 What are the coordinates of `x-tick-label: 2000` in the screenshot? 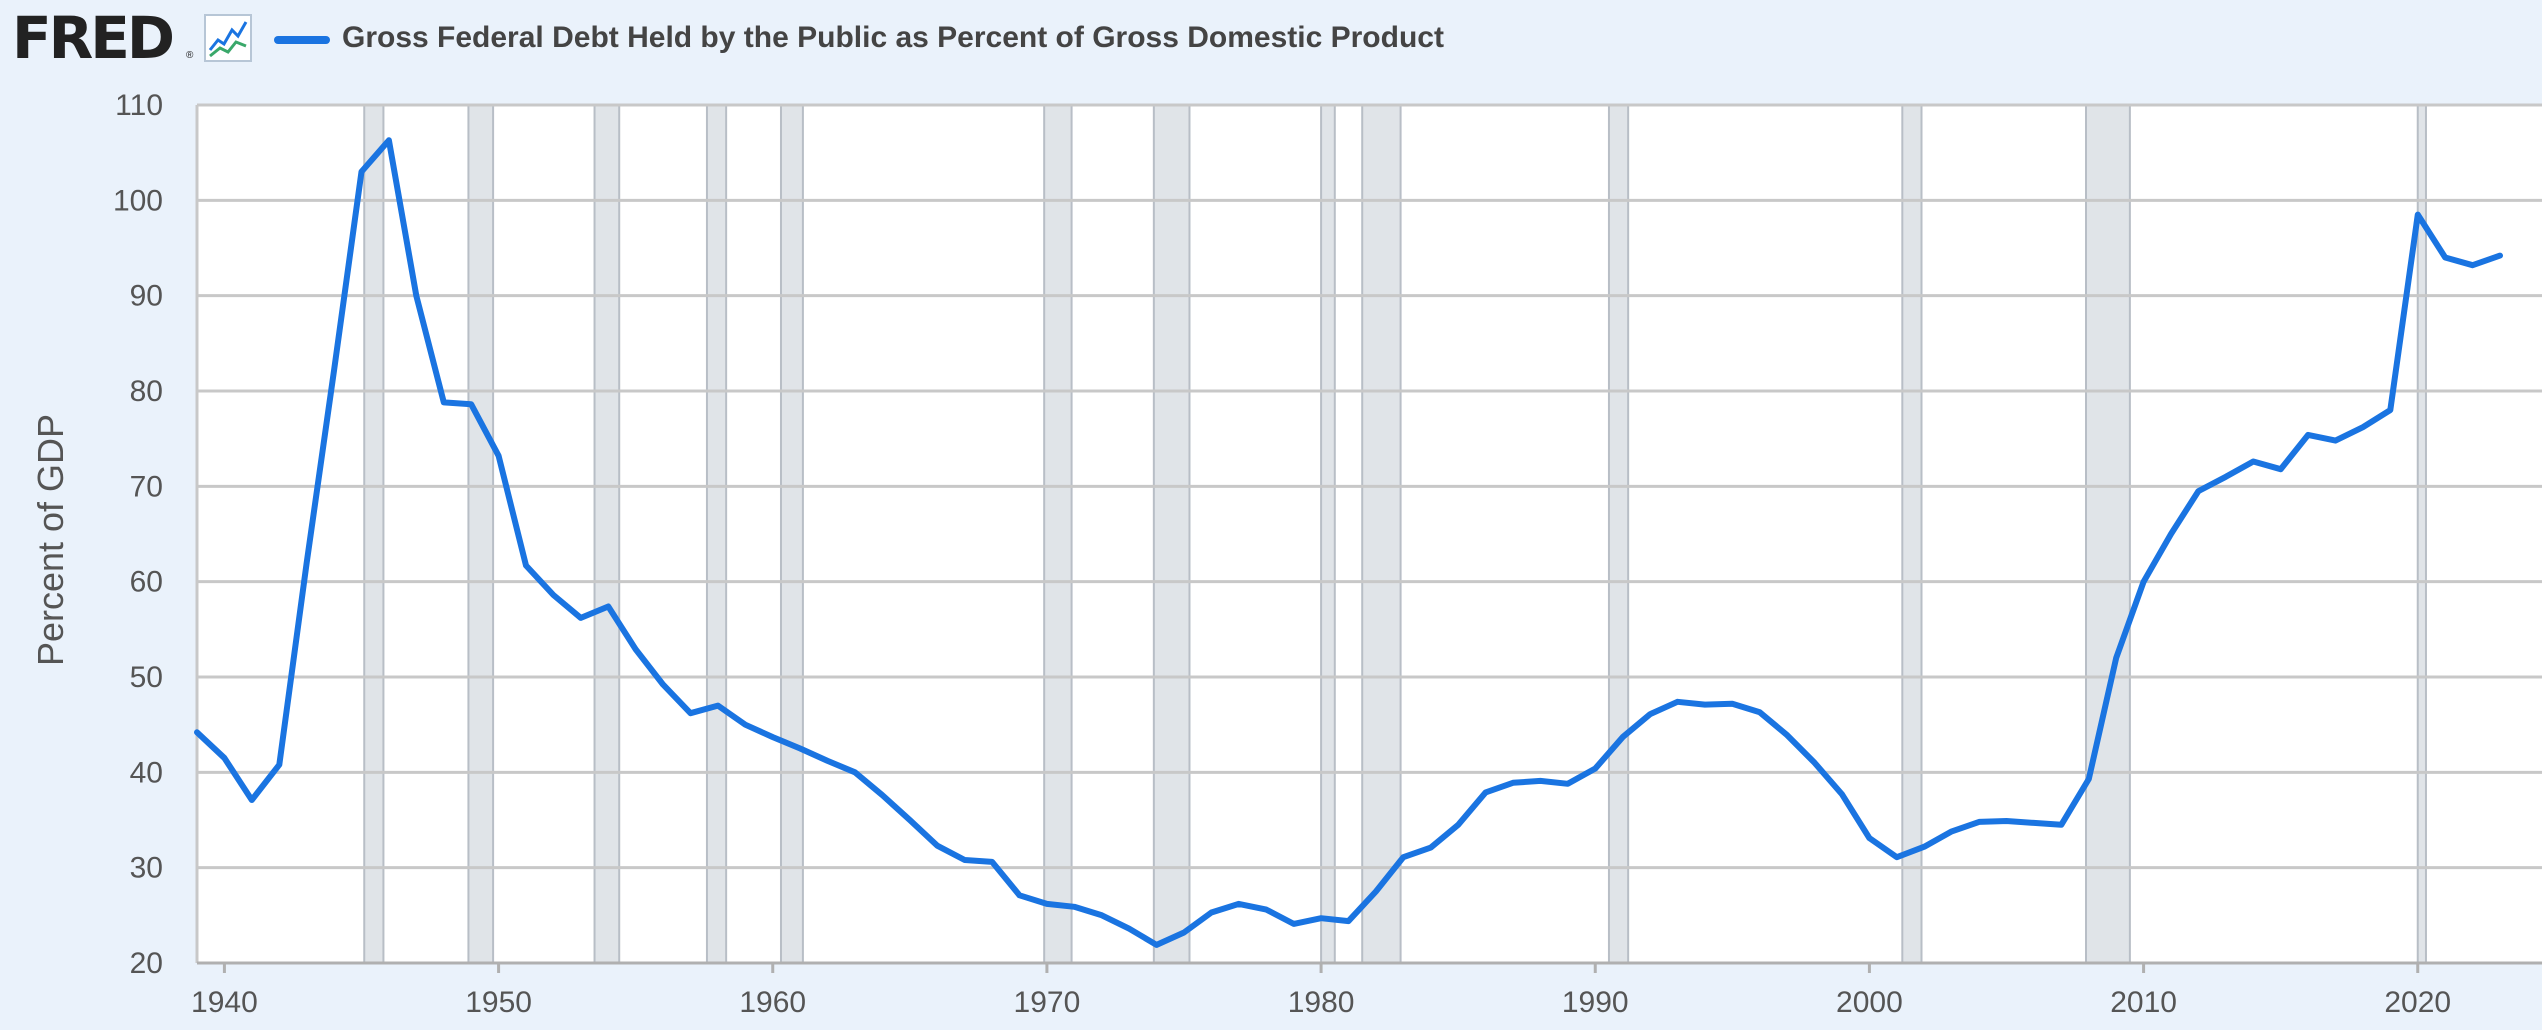 It's located at (1869, 1002).